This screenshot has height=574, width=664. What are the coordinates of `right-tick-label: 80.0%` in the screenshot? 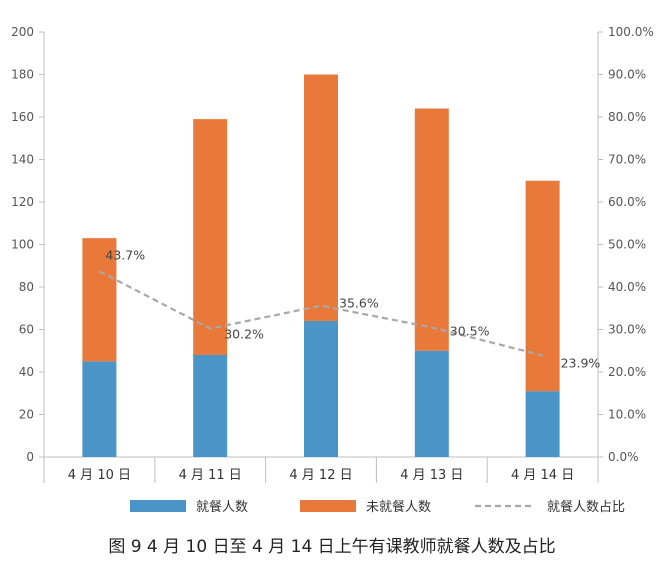 It's located at (627, 117).